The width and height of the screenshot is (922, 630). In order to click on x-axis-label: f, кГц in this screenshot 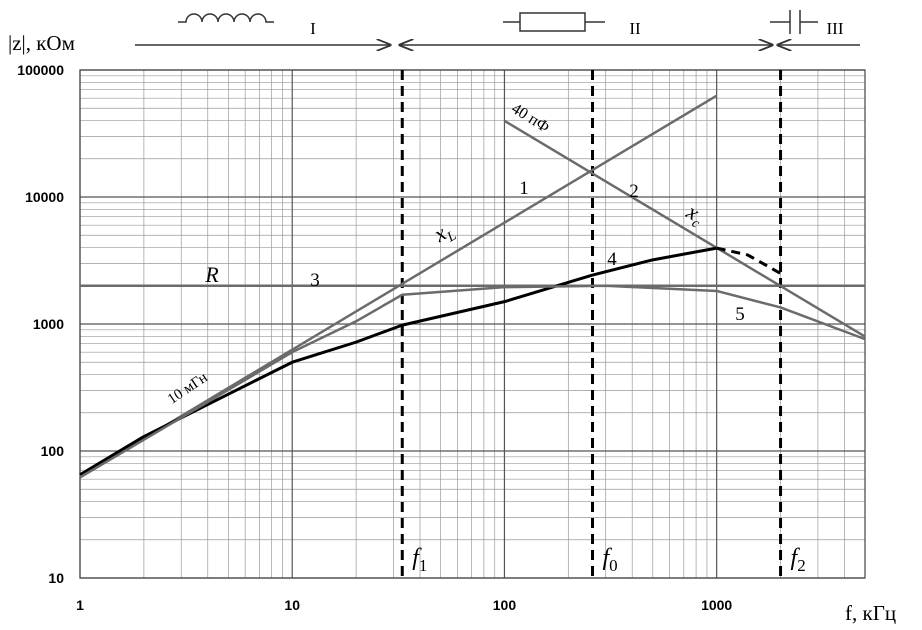, I will do `click(870, 613)`.